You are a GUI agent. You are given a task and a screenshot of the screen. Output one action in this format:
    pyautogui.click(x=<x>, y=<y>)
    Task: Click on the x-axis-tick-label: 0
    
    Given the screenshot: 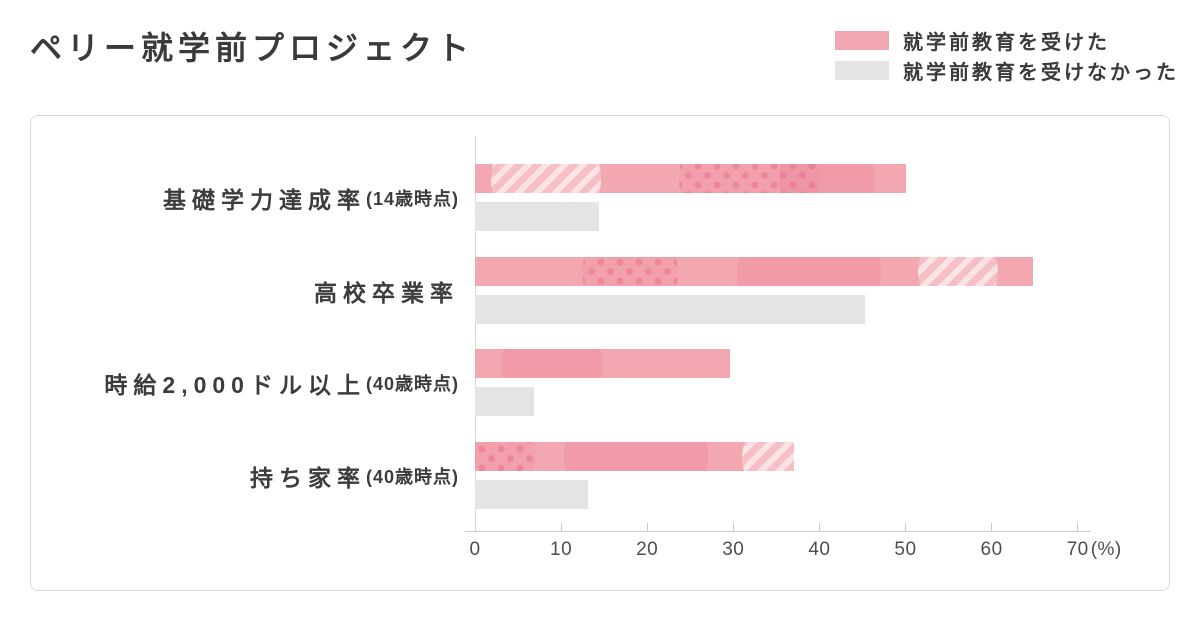 What is the action you would take?
    pyautogui.click(x=475, y=549)
    